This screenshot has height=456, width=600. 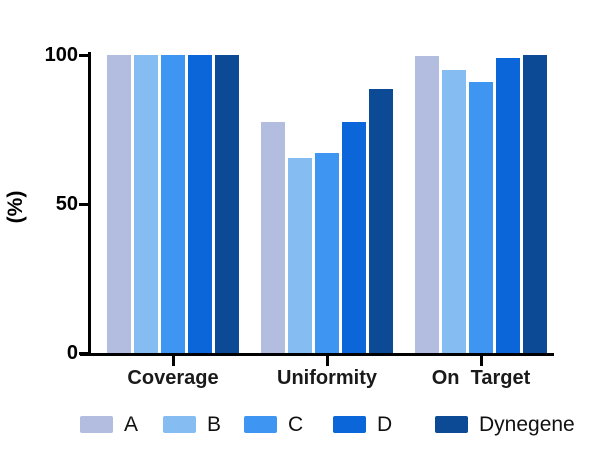 I want to click on x-tick-label-on-target: On Target, so click(x=481, y=378).